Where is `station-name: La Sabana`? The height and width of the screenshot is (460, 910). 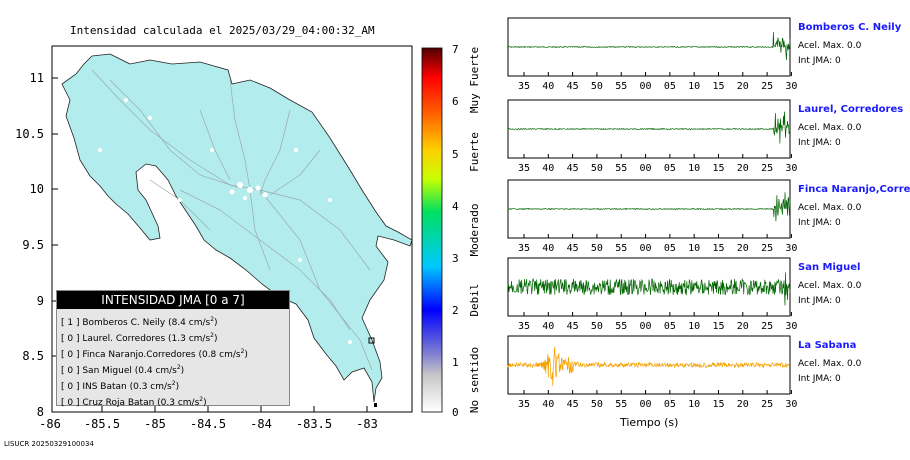
station-name: La Sabana is located at coordinates (829, 345).